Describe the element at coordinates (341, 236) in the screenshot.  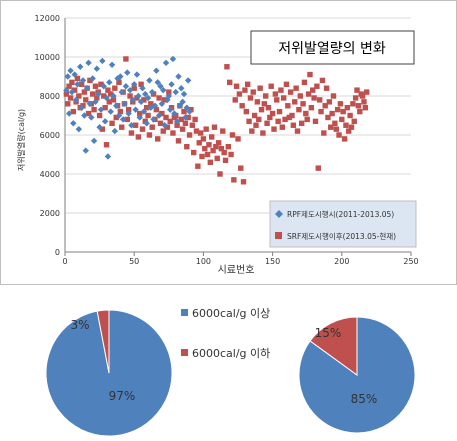
I see `legend-entry-srf: SRF제도시행이후(2013.05-현재)` at that location.